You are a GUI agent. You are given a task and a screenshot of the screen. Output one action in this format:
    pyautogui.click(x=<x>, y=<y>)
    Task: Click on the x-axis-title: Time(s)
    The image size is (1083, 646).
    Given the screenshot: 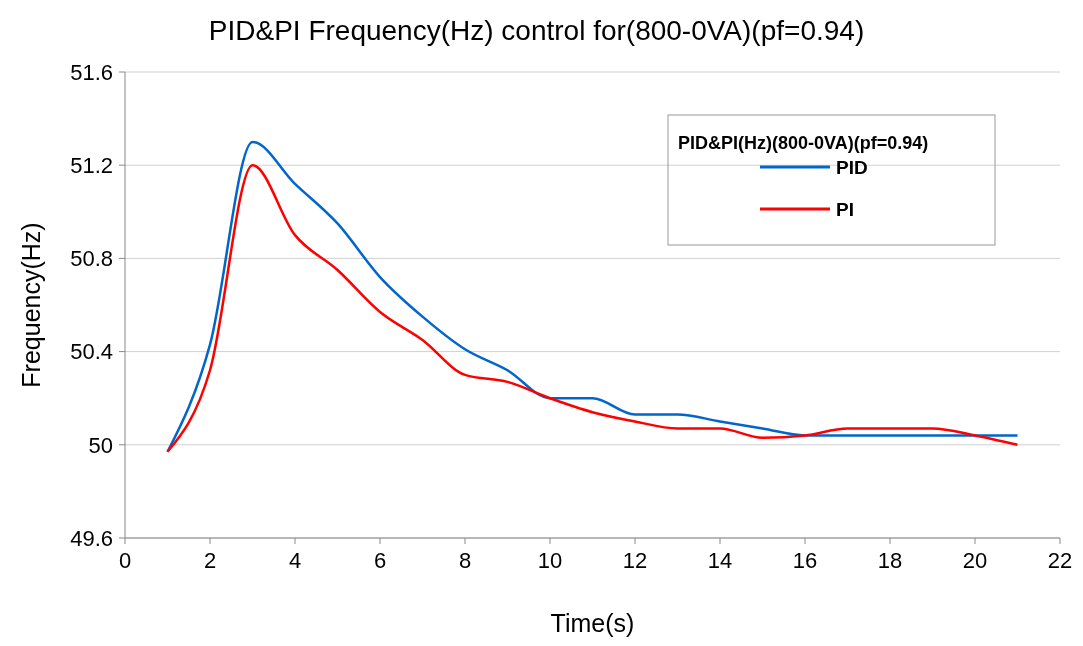 What is the action you would take?
    pyautogui.click(x=592, y=623)
    